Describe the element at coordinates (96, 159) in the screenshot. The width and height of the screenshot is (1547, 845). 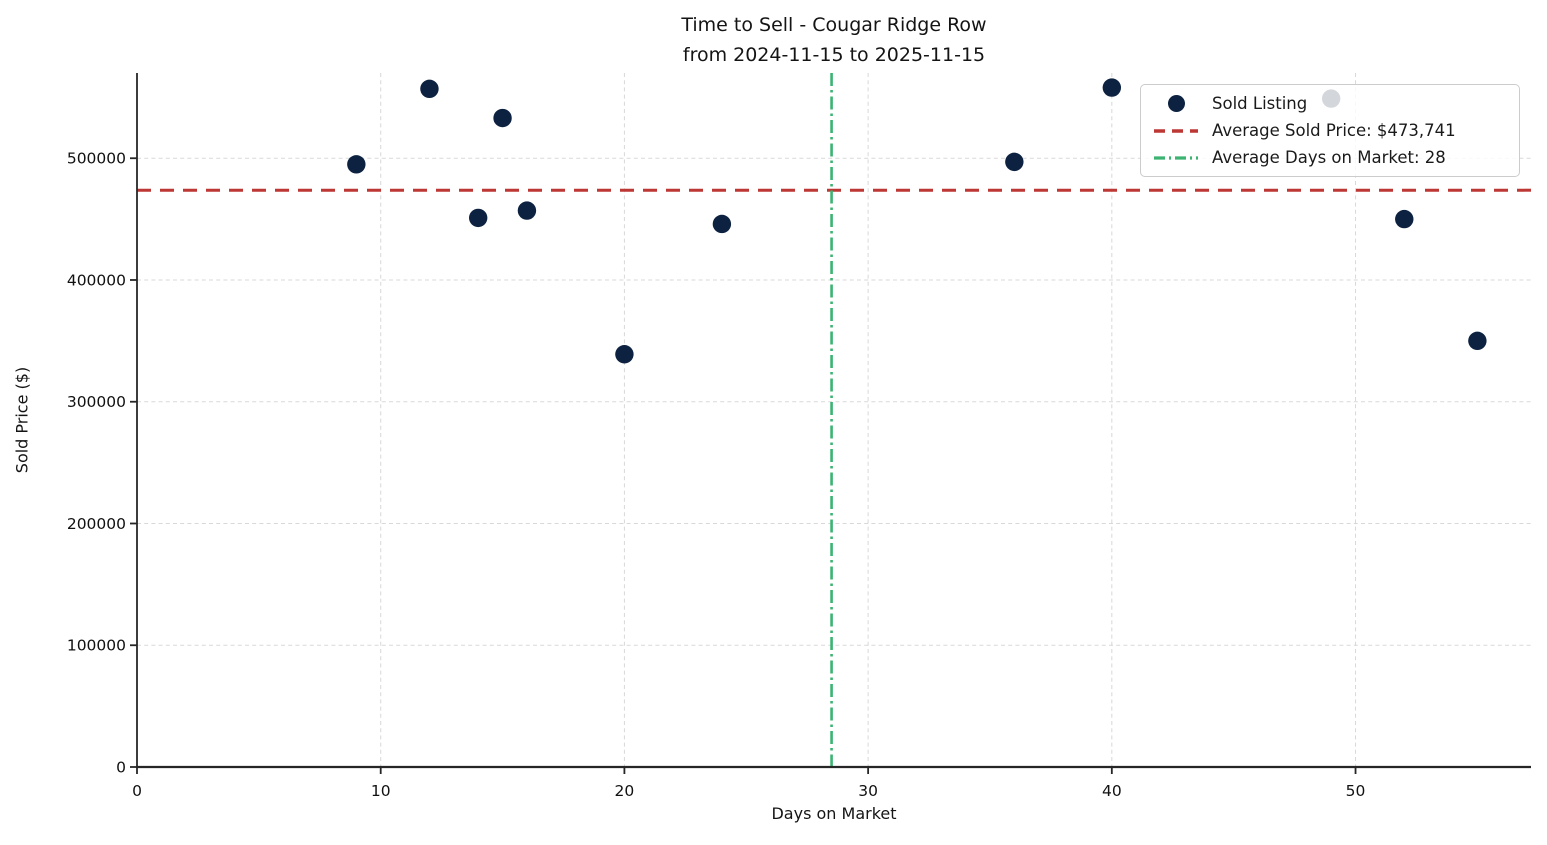
I see `y-tick-label: 500000` at that location.